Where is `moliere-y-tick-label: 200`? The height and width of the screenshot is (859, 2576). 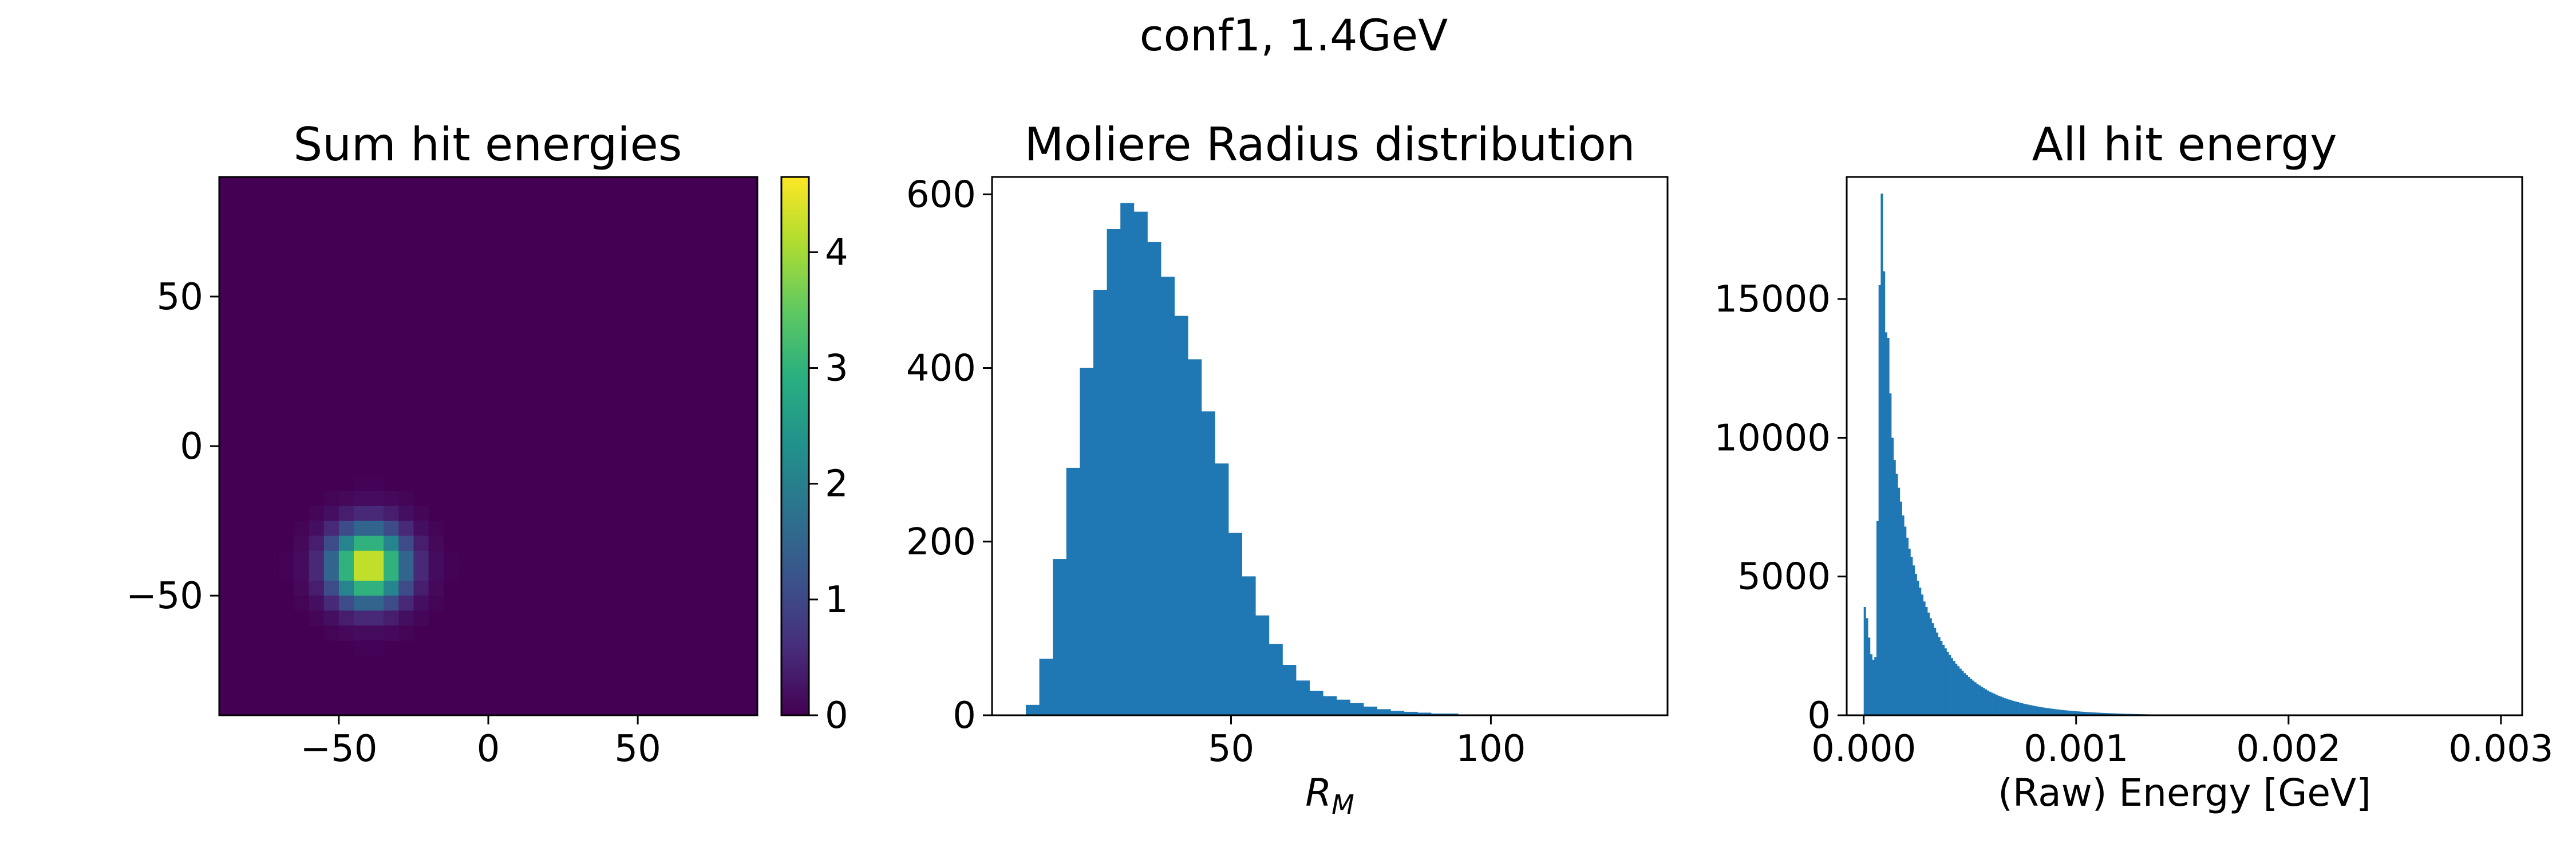
moliere-y-tick-label: 200 is located at coordinates (941, 542).